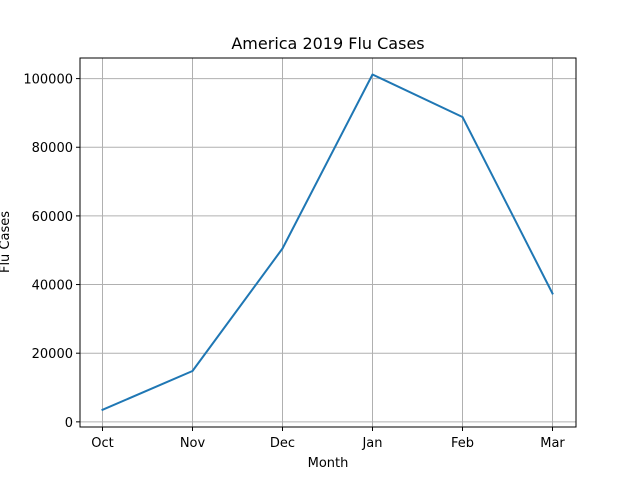 The width and height of the screenshot is (640, 480). Describe the element at coordinates (193, 443) in the screenshot. I see `x-tick-label: Nov` at that location.